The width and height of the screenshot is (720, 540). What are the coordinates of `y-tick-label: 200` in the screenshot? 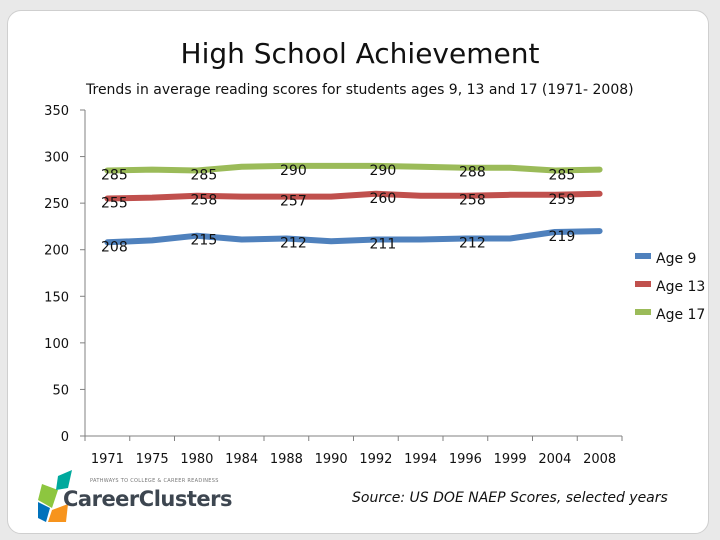 It's located at (56, 251).